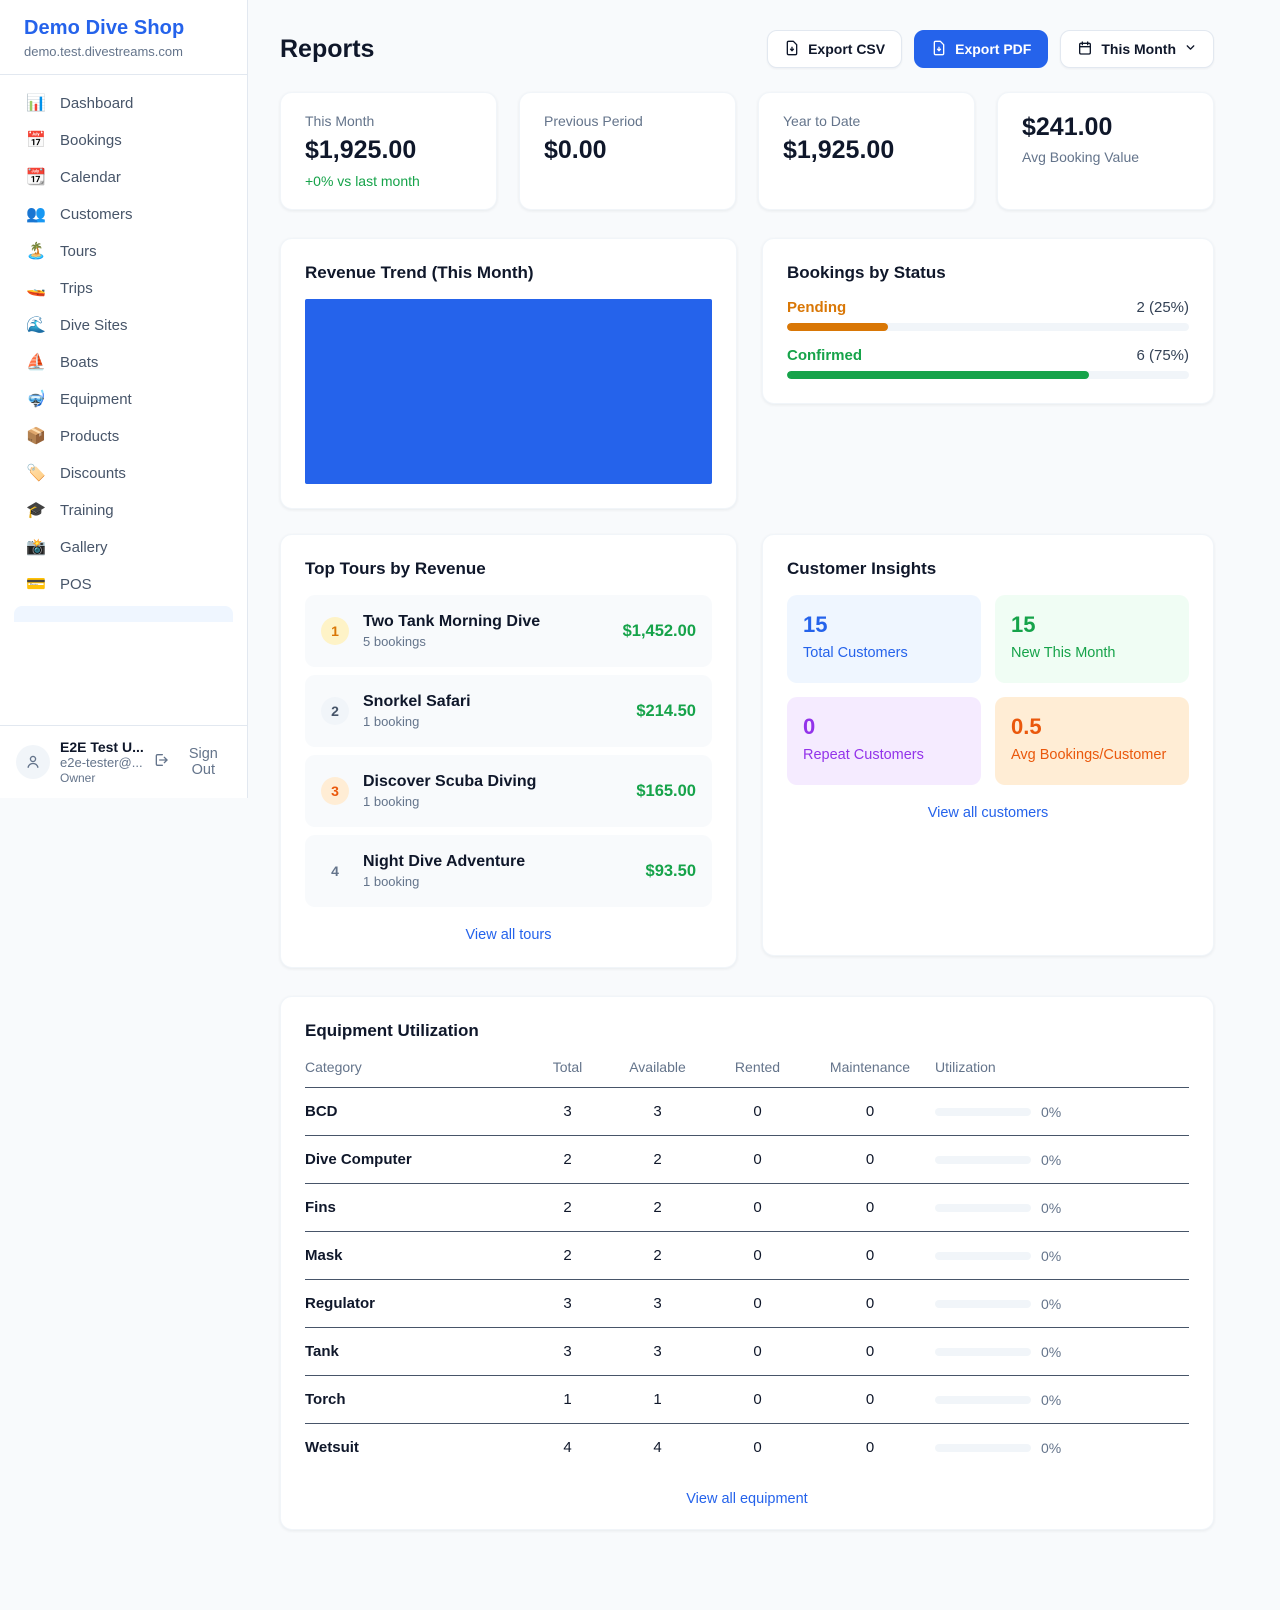 The height and width of the screenshot is (1610, 1280). What do you see at coordinates (36, 436) in the screenshot?
I see `package-icon: 📦` at bounding box center [36, 436].